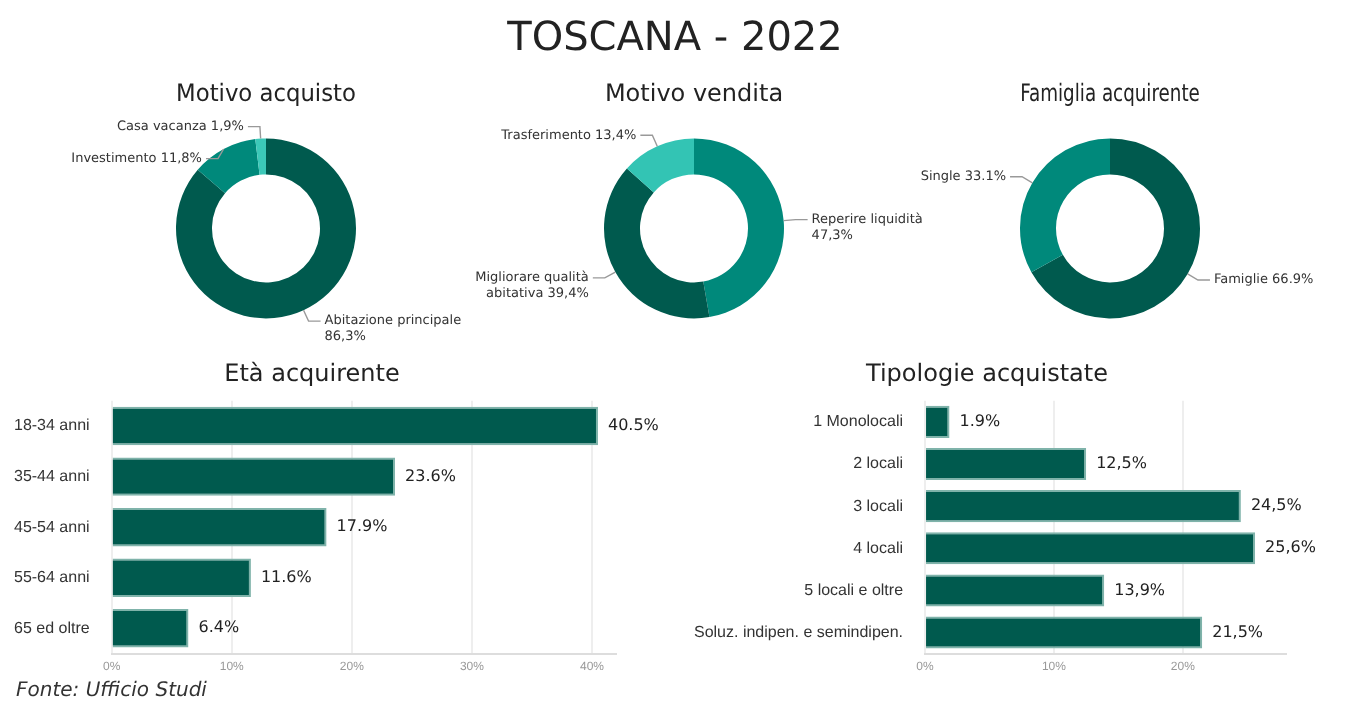 The height and width of the screenshot is (724, 1350). What do you see at coordinates (1122, 463) in the screenshot?
I see `data-label: 12,5%` at bounding box center [1122, 463].